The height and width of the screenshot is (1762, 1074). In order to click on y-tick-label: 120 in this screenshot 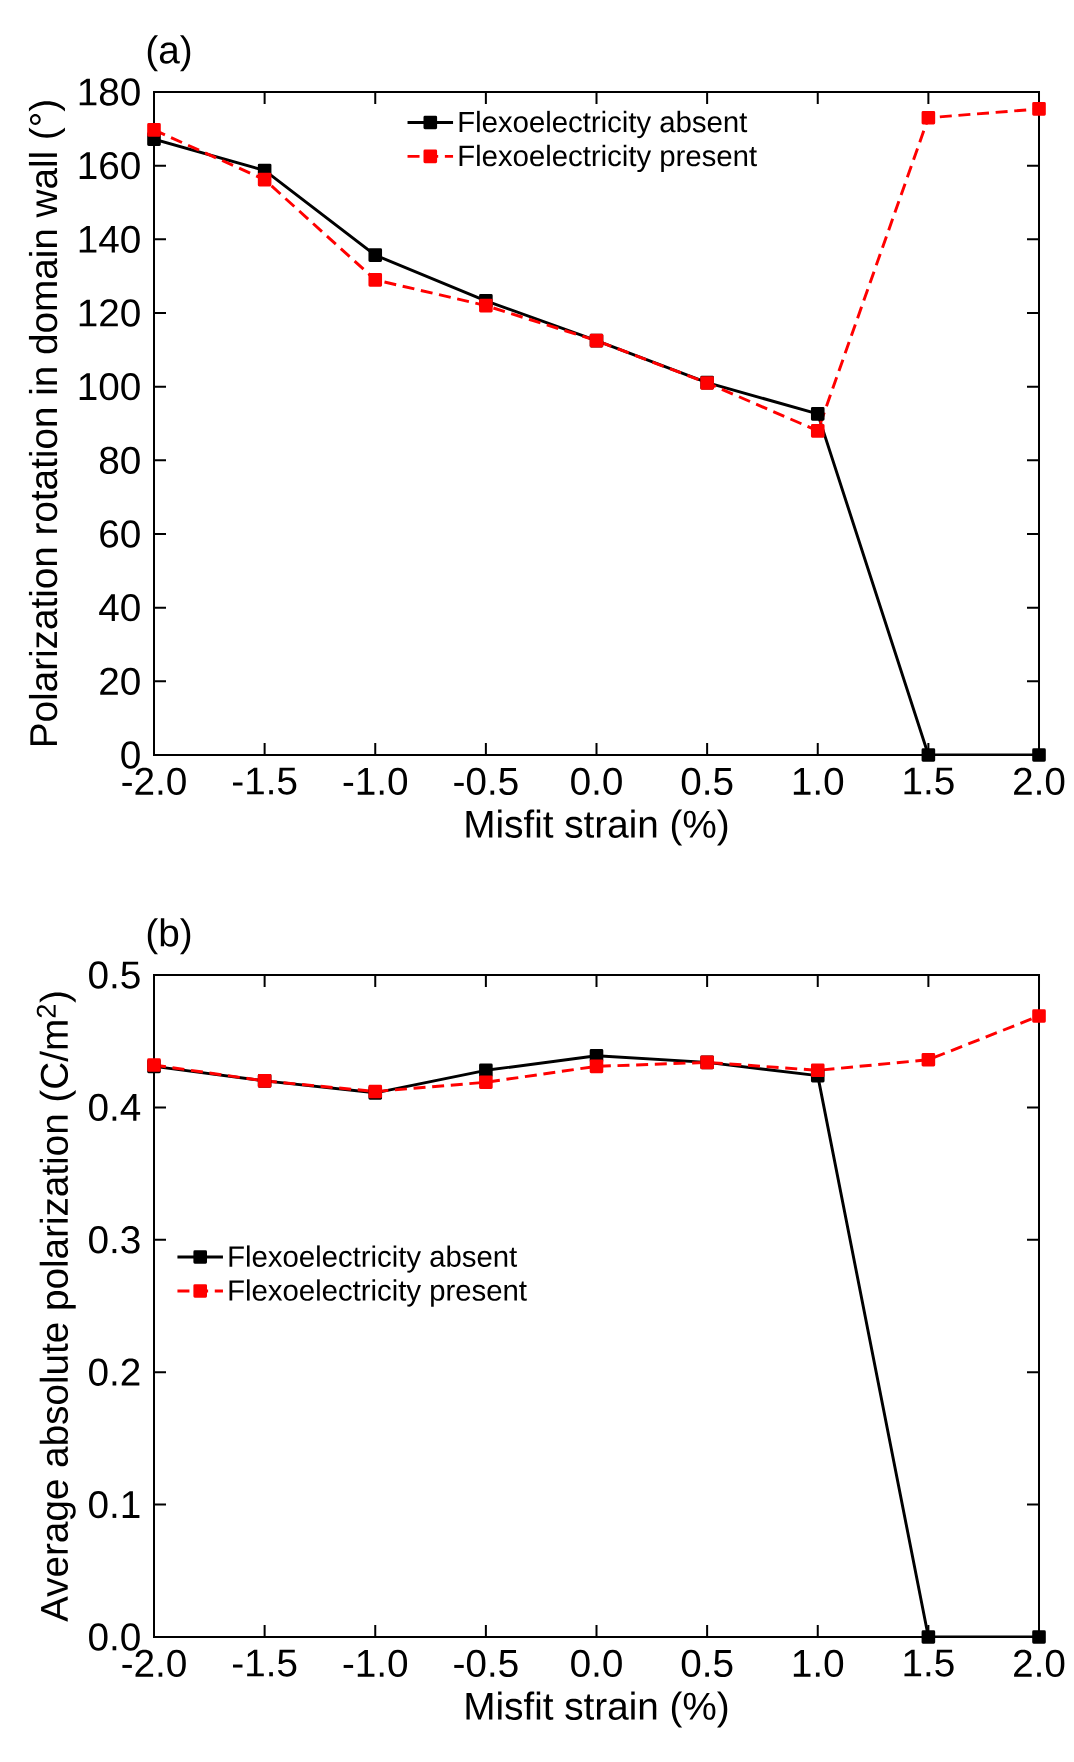, I will do `click(109, 313)`.